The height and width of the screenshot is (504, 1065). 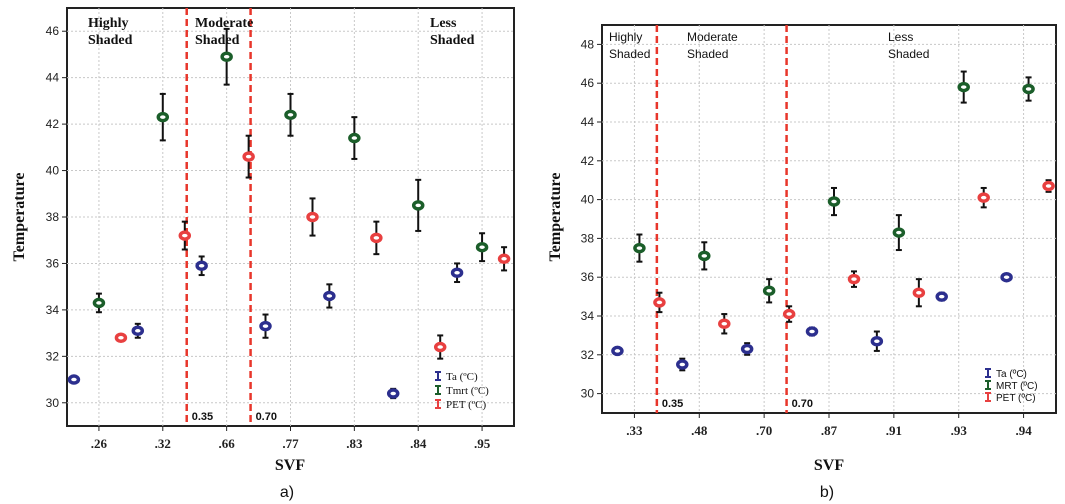 I want to click on x-tick-label: .77, so click(x=290, y=443).